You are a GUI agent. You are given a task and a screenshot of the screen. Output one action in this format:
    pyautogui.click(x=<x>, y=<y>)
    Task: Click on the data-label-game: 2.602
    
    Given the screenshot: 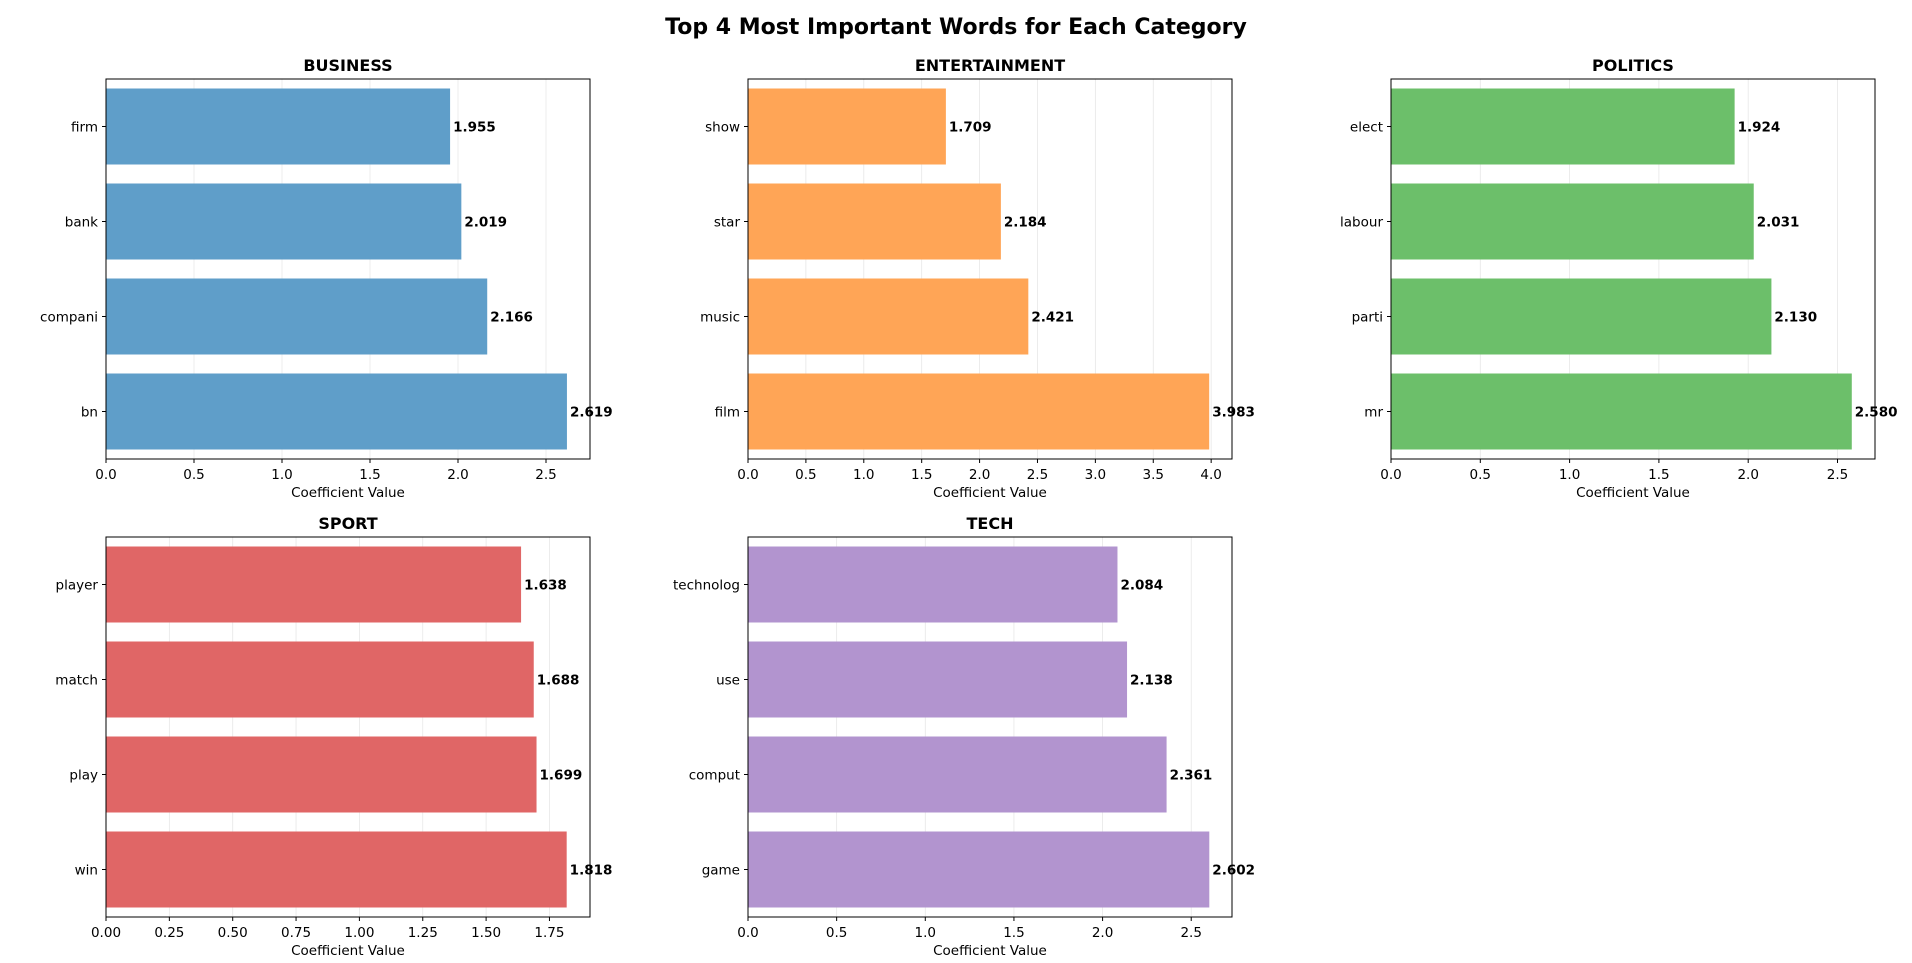 What is the action you would take?
    pyautogui.click(x=1233, y=871)
    